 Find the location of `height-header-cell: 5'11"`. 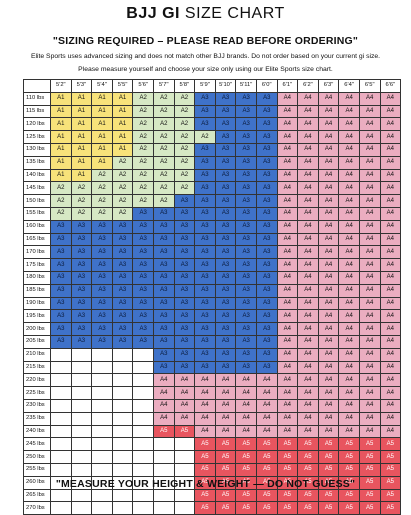

height-header-cell: 5'11" is located at coordinates (246, 86).